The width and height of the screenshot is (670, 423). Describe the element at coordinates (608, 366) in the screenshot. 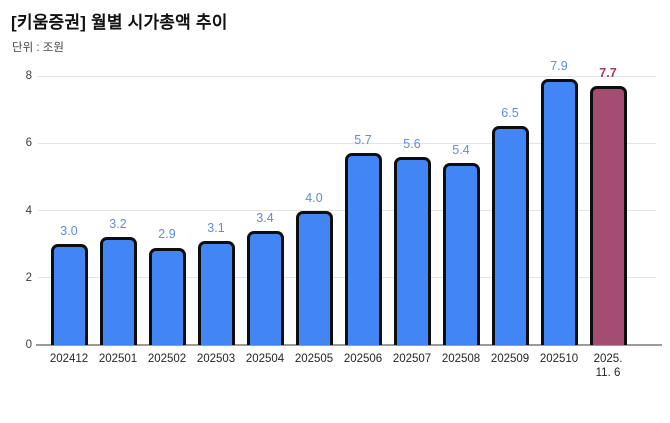

I see `x-axis-tick-label: 2025. 11. 6` at that location.